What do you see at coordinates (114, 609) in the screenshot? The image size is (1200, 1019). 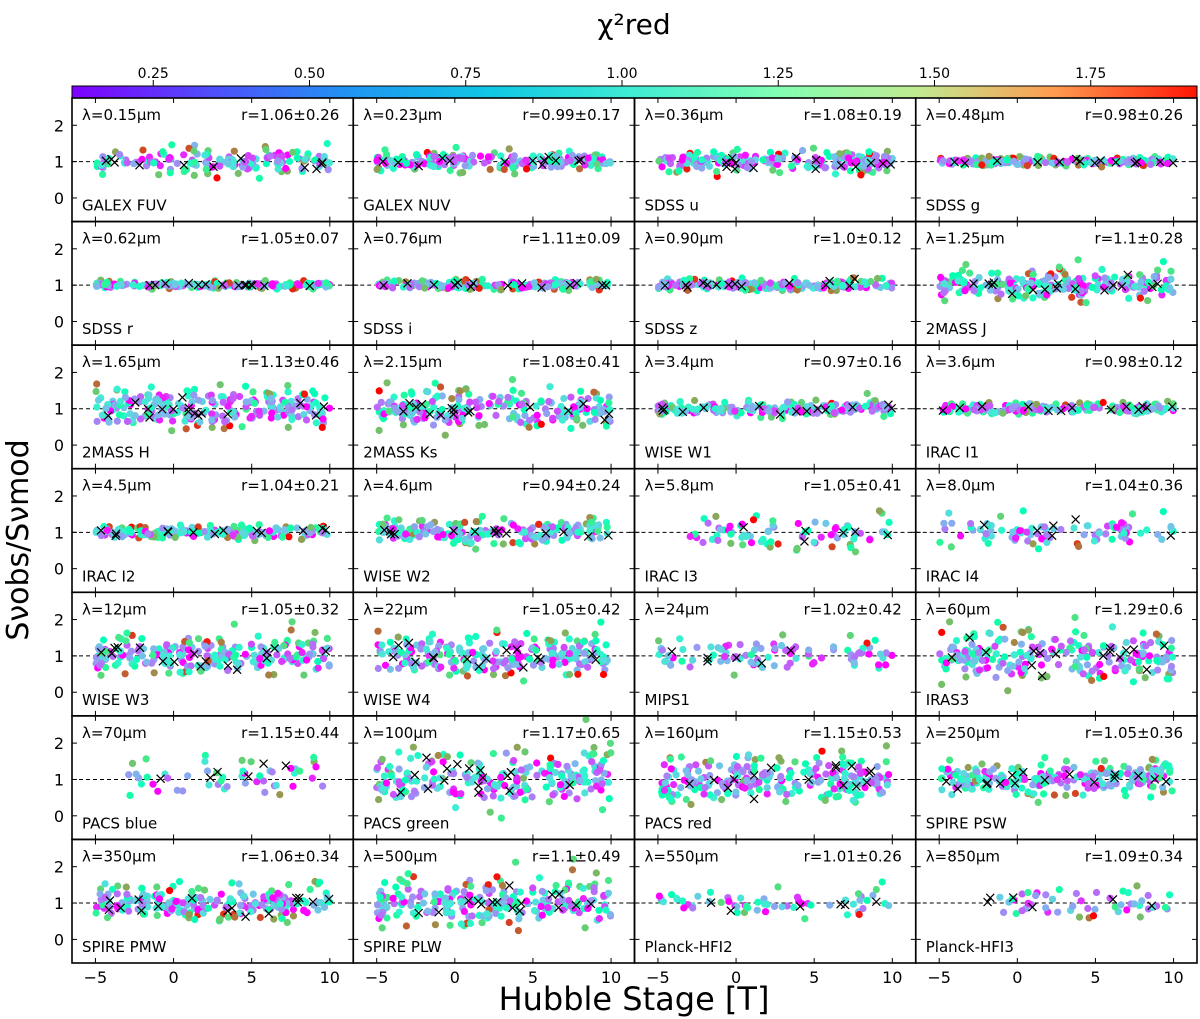 I see `panel-wavelength: λ=12μm` at bounding box center [114, 609].